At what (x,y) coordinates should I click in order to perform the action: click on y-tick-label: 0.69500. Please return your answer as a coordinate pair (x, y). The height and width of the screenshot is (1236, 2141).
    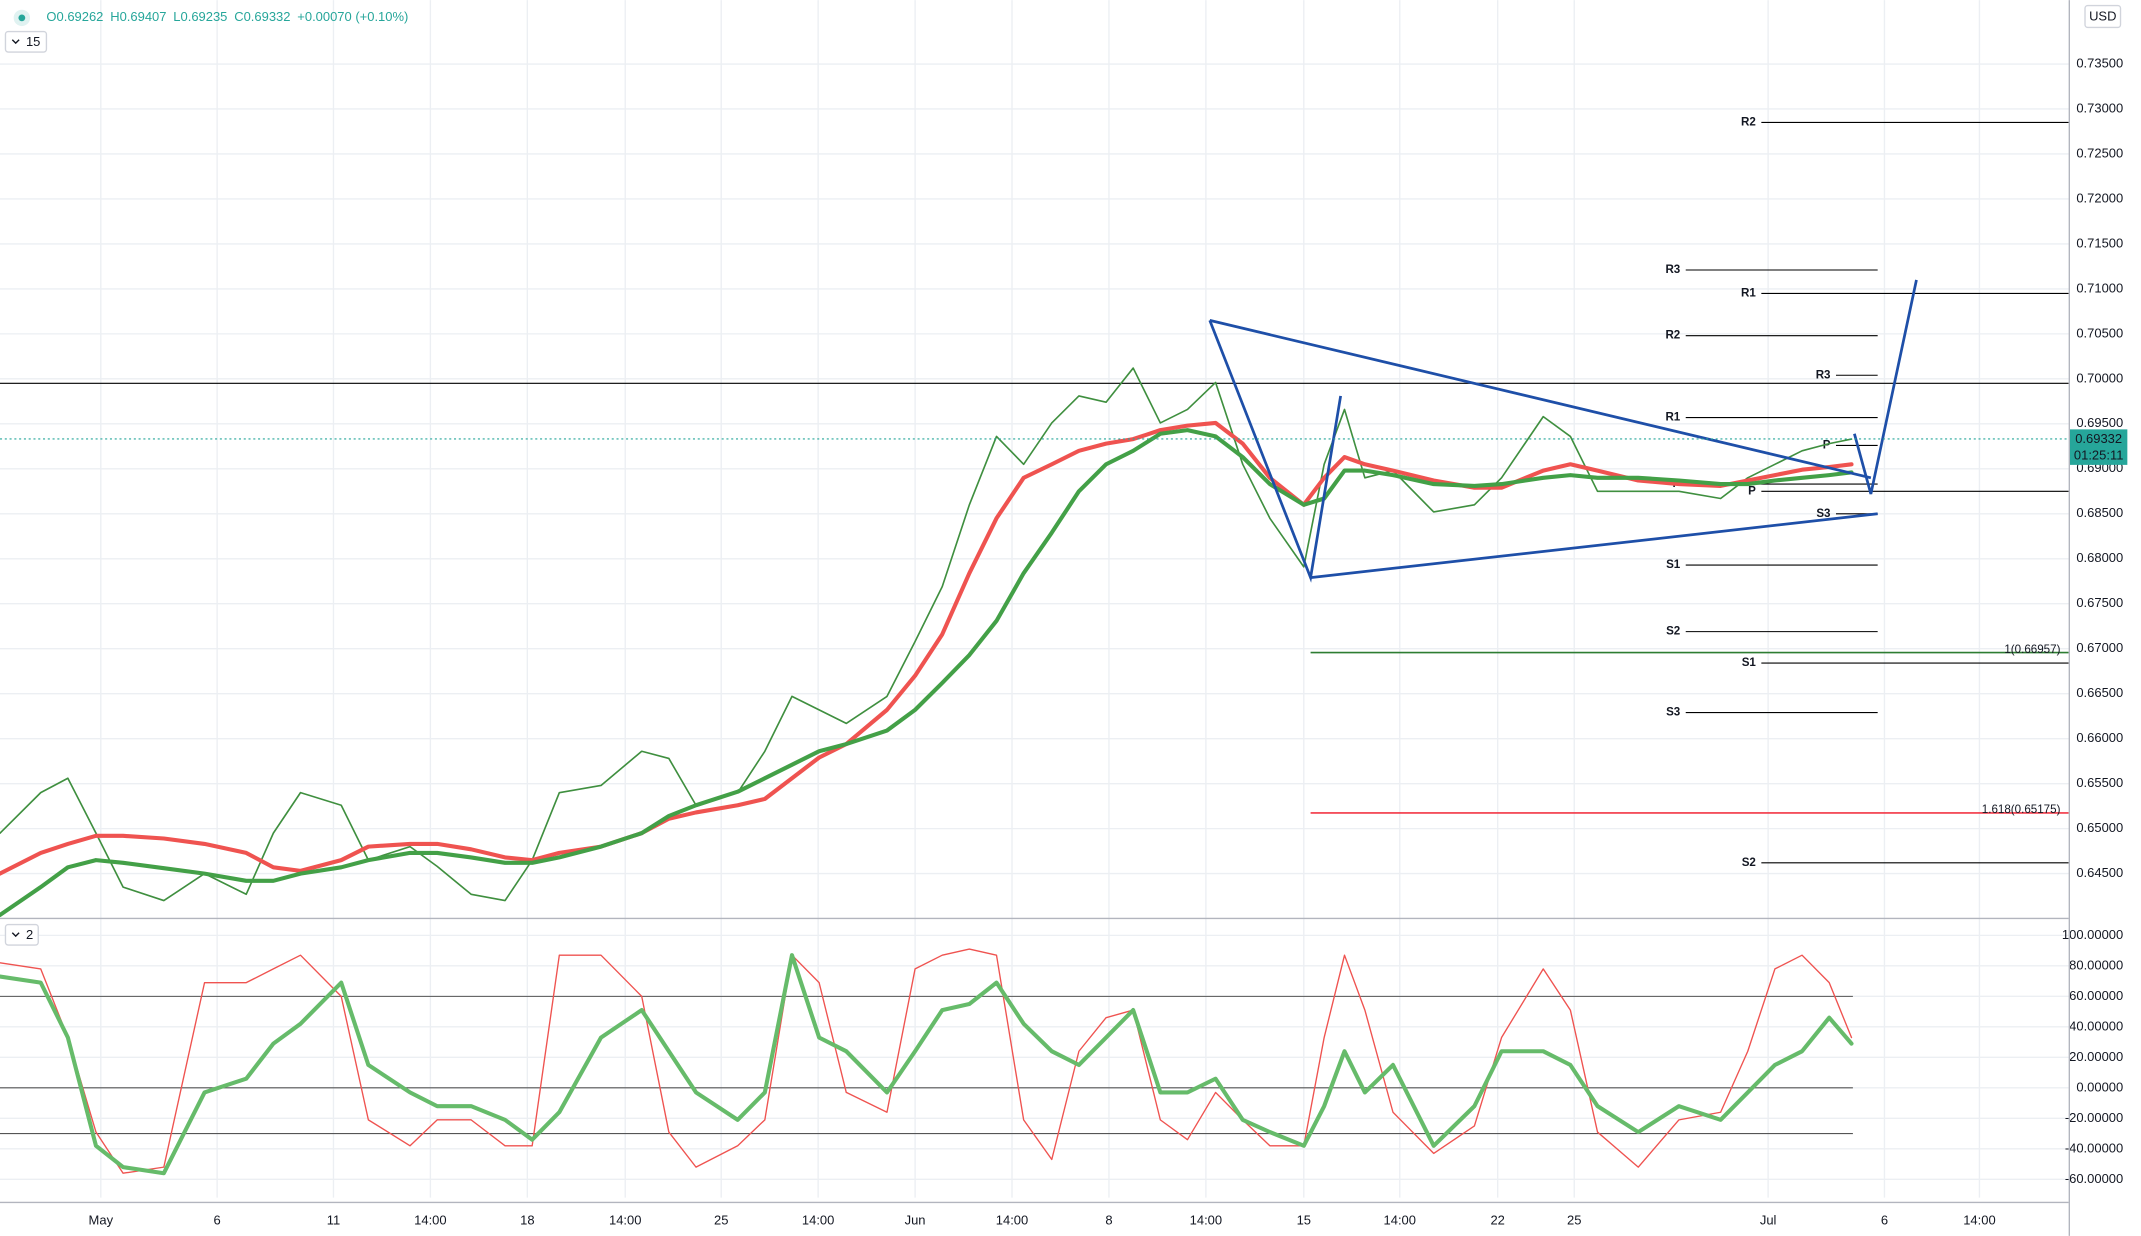
    Looking at the image, I should click on (2099, 422).